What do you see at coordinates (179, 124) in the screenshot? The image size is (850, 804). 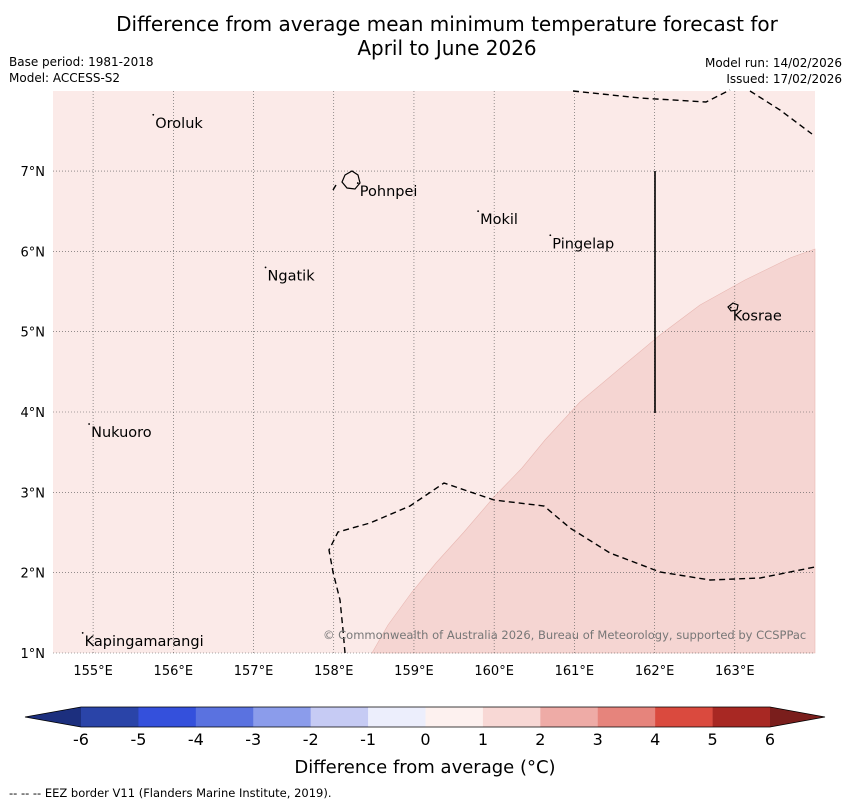 I see `place-label: Oroluk` at bounding box center [179, 124].